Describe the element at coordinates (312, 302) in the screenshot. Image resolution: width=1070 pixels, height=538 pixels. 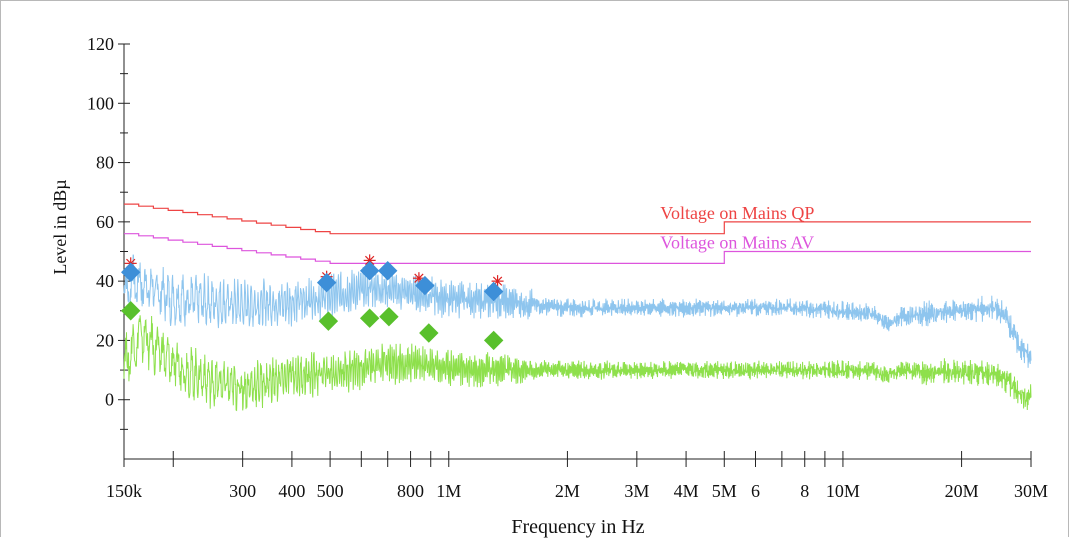
I see `measurement-markers` at that location.